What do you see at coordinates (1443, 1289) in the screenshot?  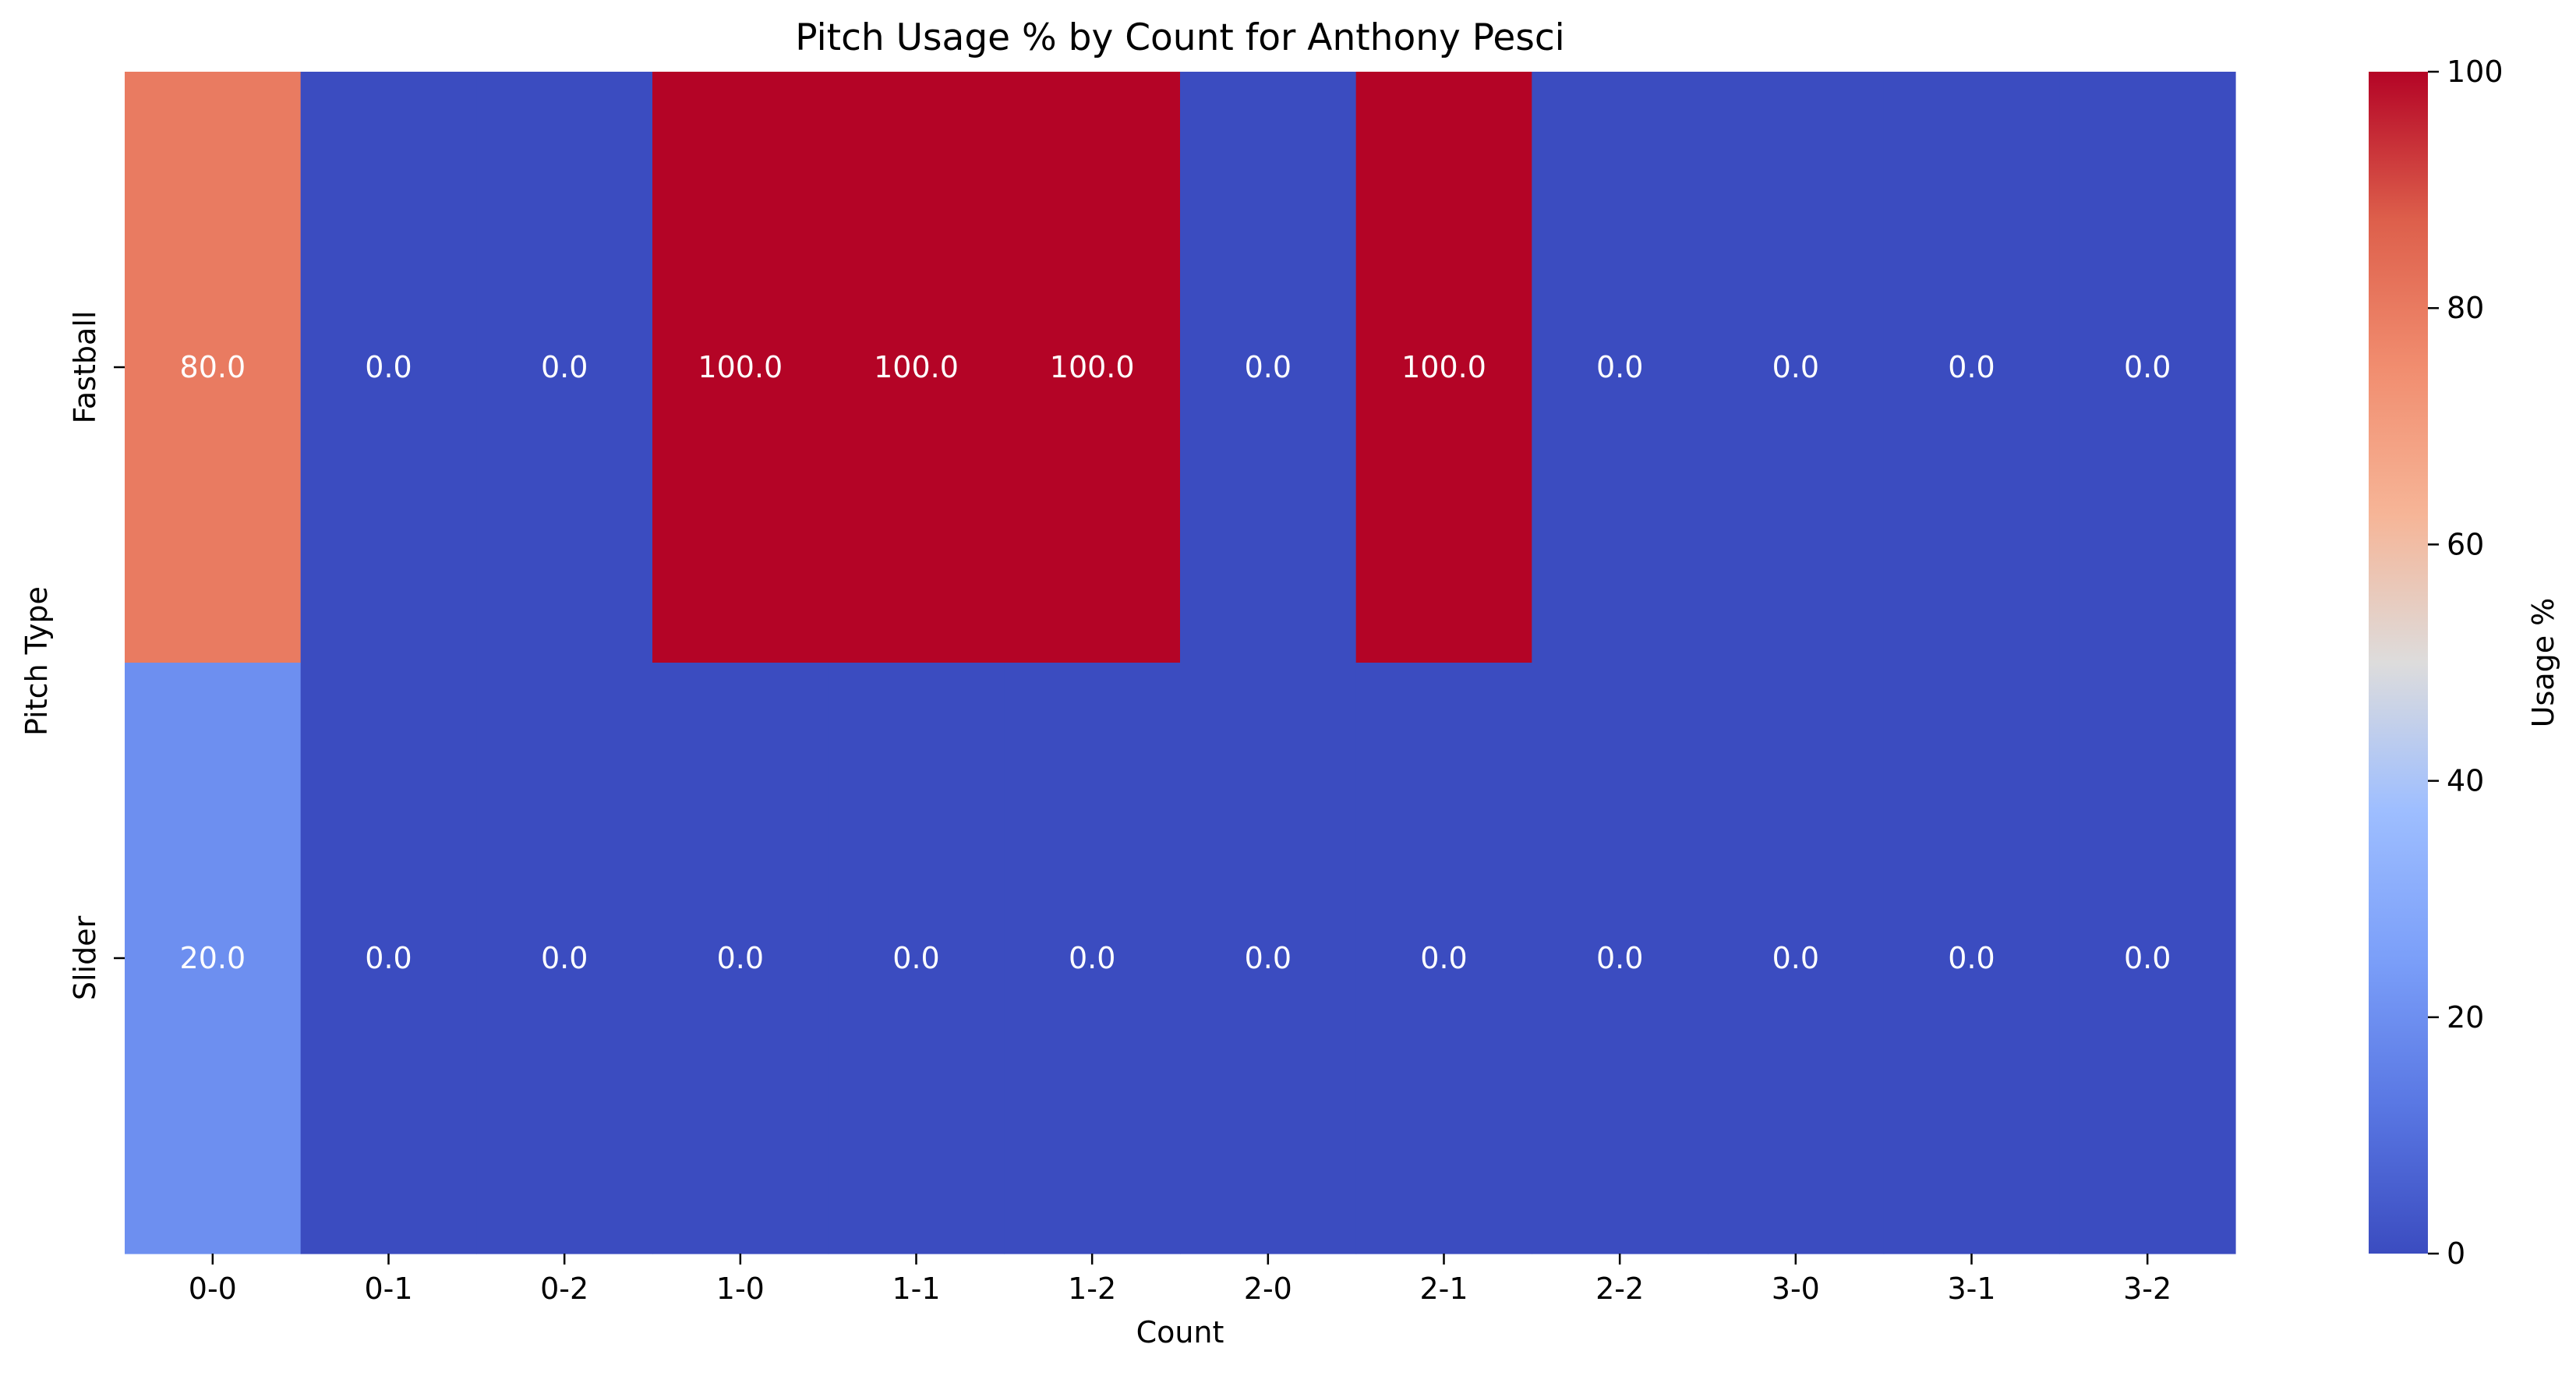 I see `x-tick-label: 2-1` at bounding box center [1443, 1289].